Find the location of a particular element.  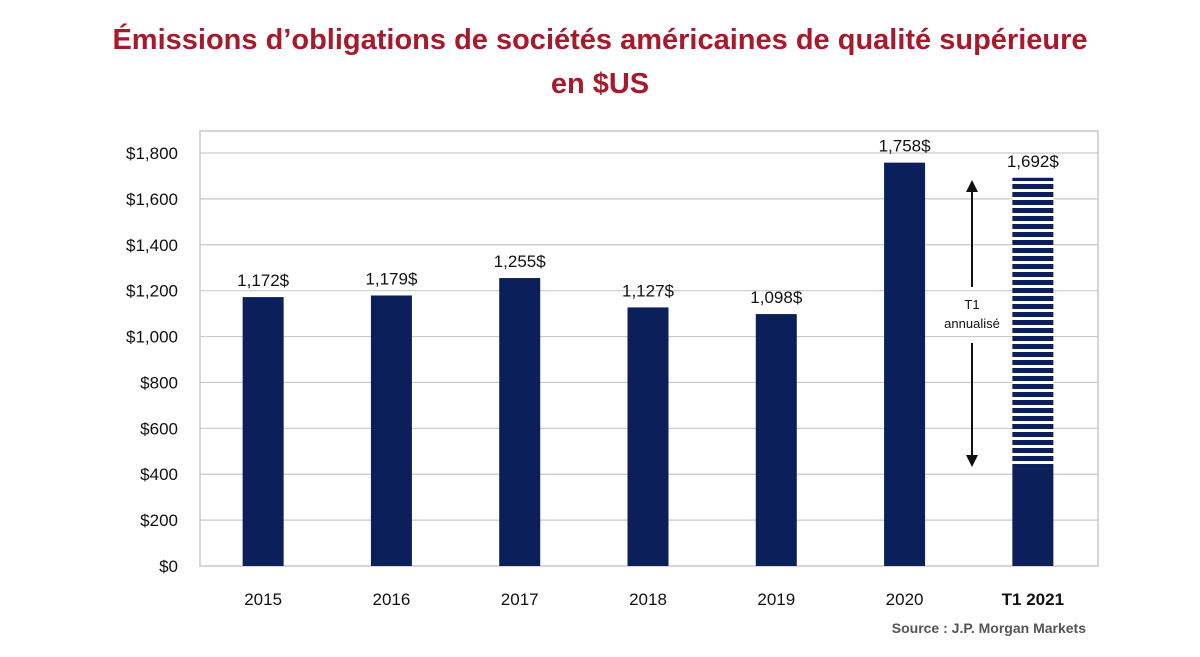

annotation-arrowhead-down is located at coordinates (972, 461).